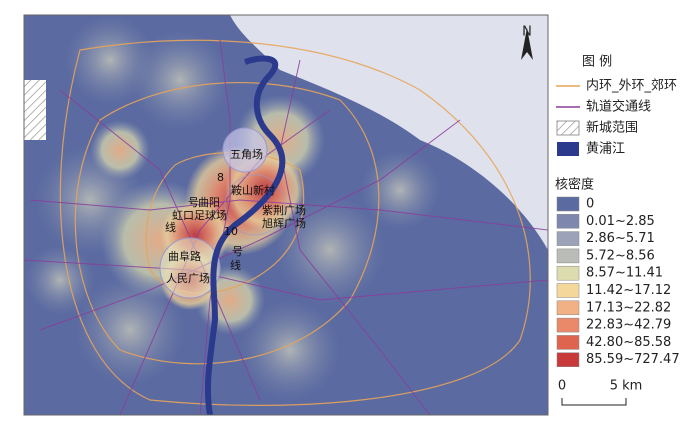 The height and width of the screenshot is (443, 700). What do you see at coordinates (231, 231) in the screenshot?
I see `line-label: 10` at bounding box center [231, 231].